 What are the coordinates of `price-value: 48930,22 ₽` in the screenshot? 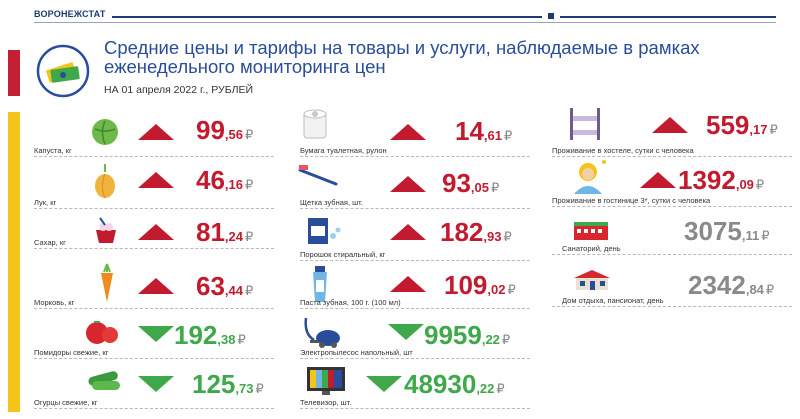 It's located at (454, 384).